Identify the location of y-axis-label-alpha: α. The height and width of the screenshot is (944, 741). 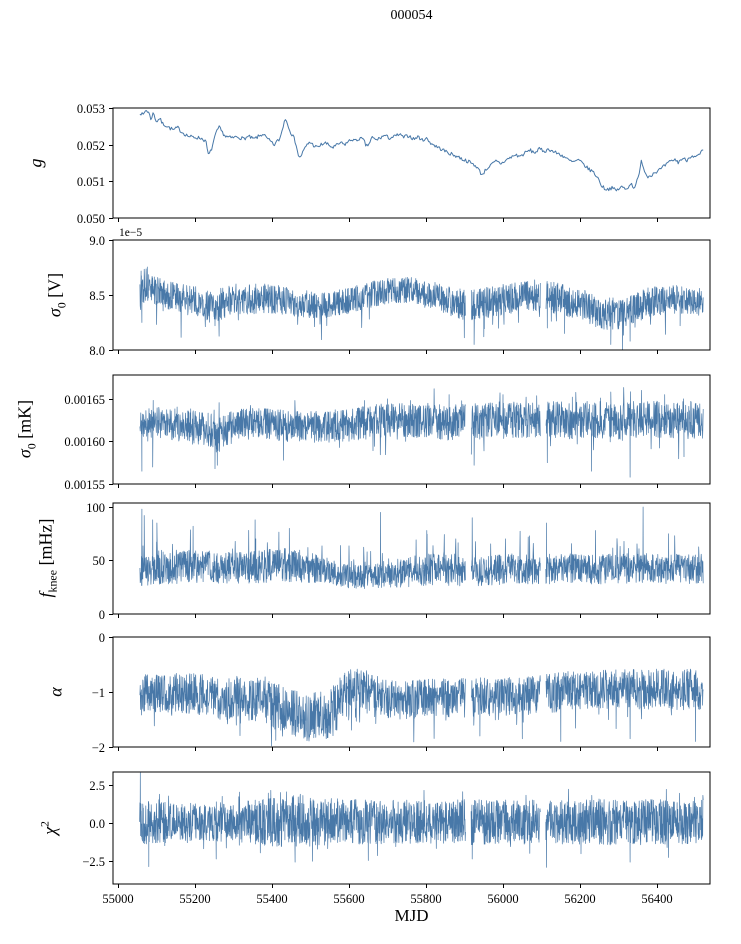
(56, 691).